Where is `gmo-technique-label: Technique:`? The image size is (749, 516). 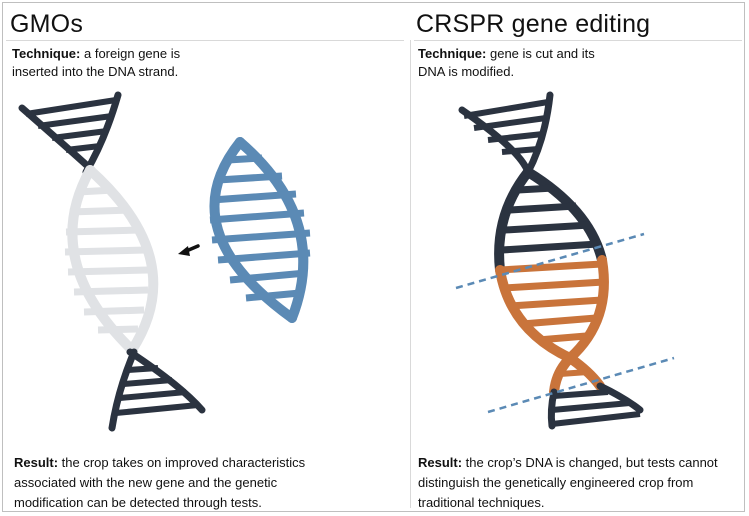 gmo-technique-label: Technique: is located at coordinates (46, 53).